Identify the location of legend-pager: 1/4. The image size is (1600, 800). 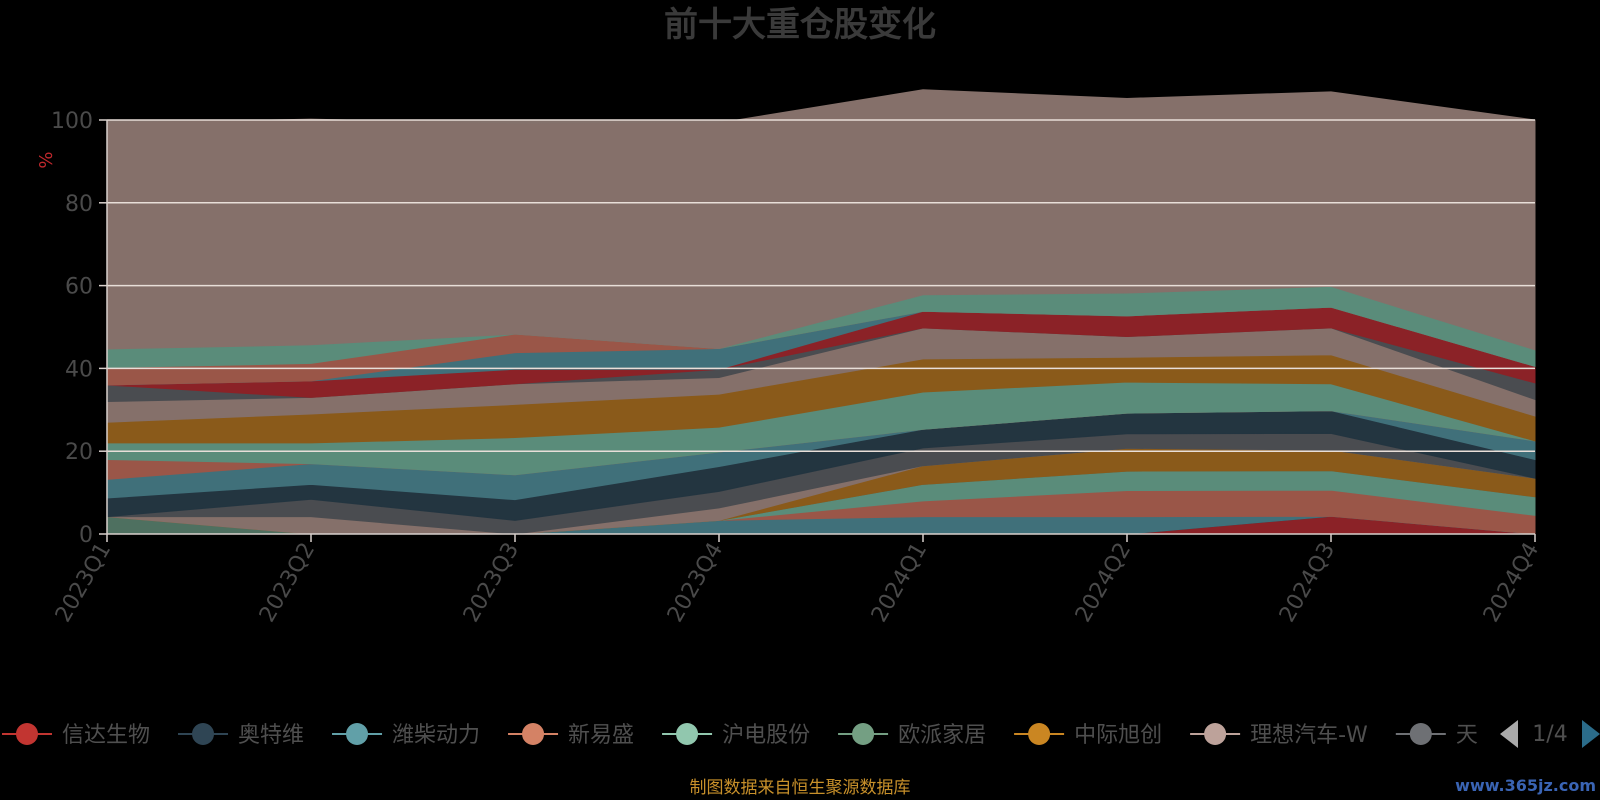
(1550, 734).